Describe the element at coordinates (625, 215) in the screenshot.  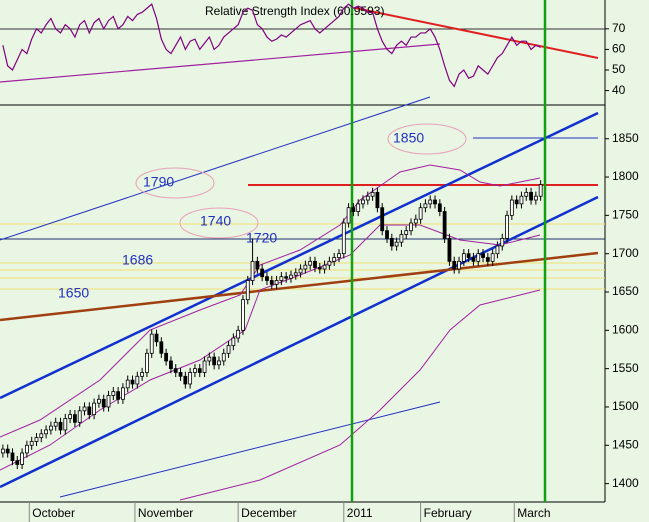
I see `y-tick-label: 1750` at that location.